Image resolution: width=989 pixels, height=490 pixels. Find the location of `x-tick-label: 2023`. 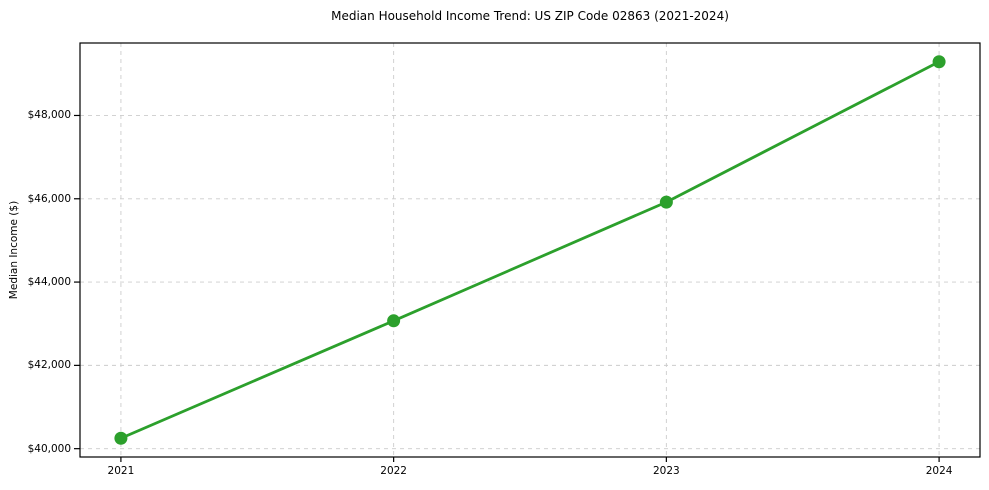

x-tick-label: 2023 is located at coordinates (666, 471).